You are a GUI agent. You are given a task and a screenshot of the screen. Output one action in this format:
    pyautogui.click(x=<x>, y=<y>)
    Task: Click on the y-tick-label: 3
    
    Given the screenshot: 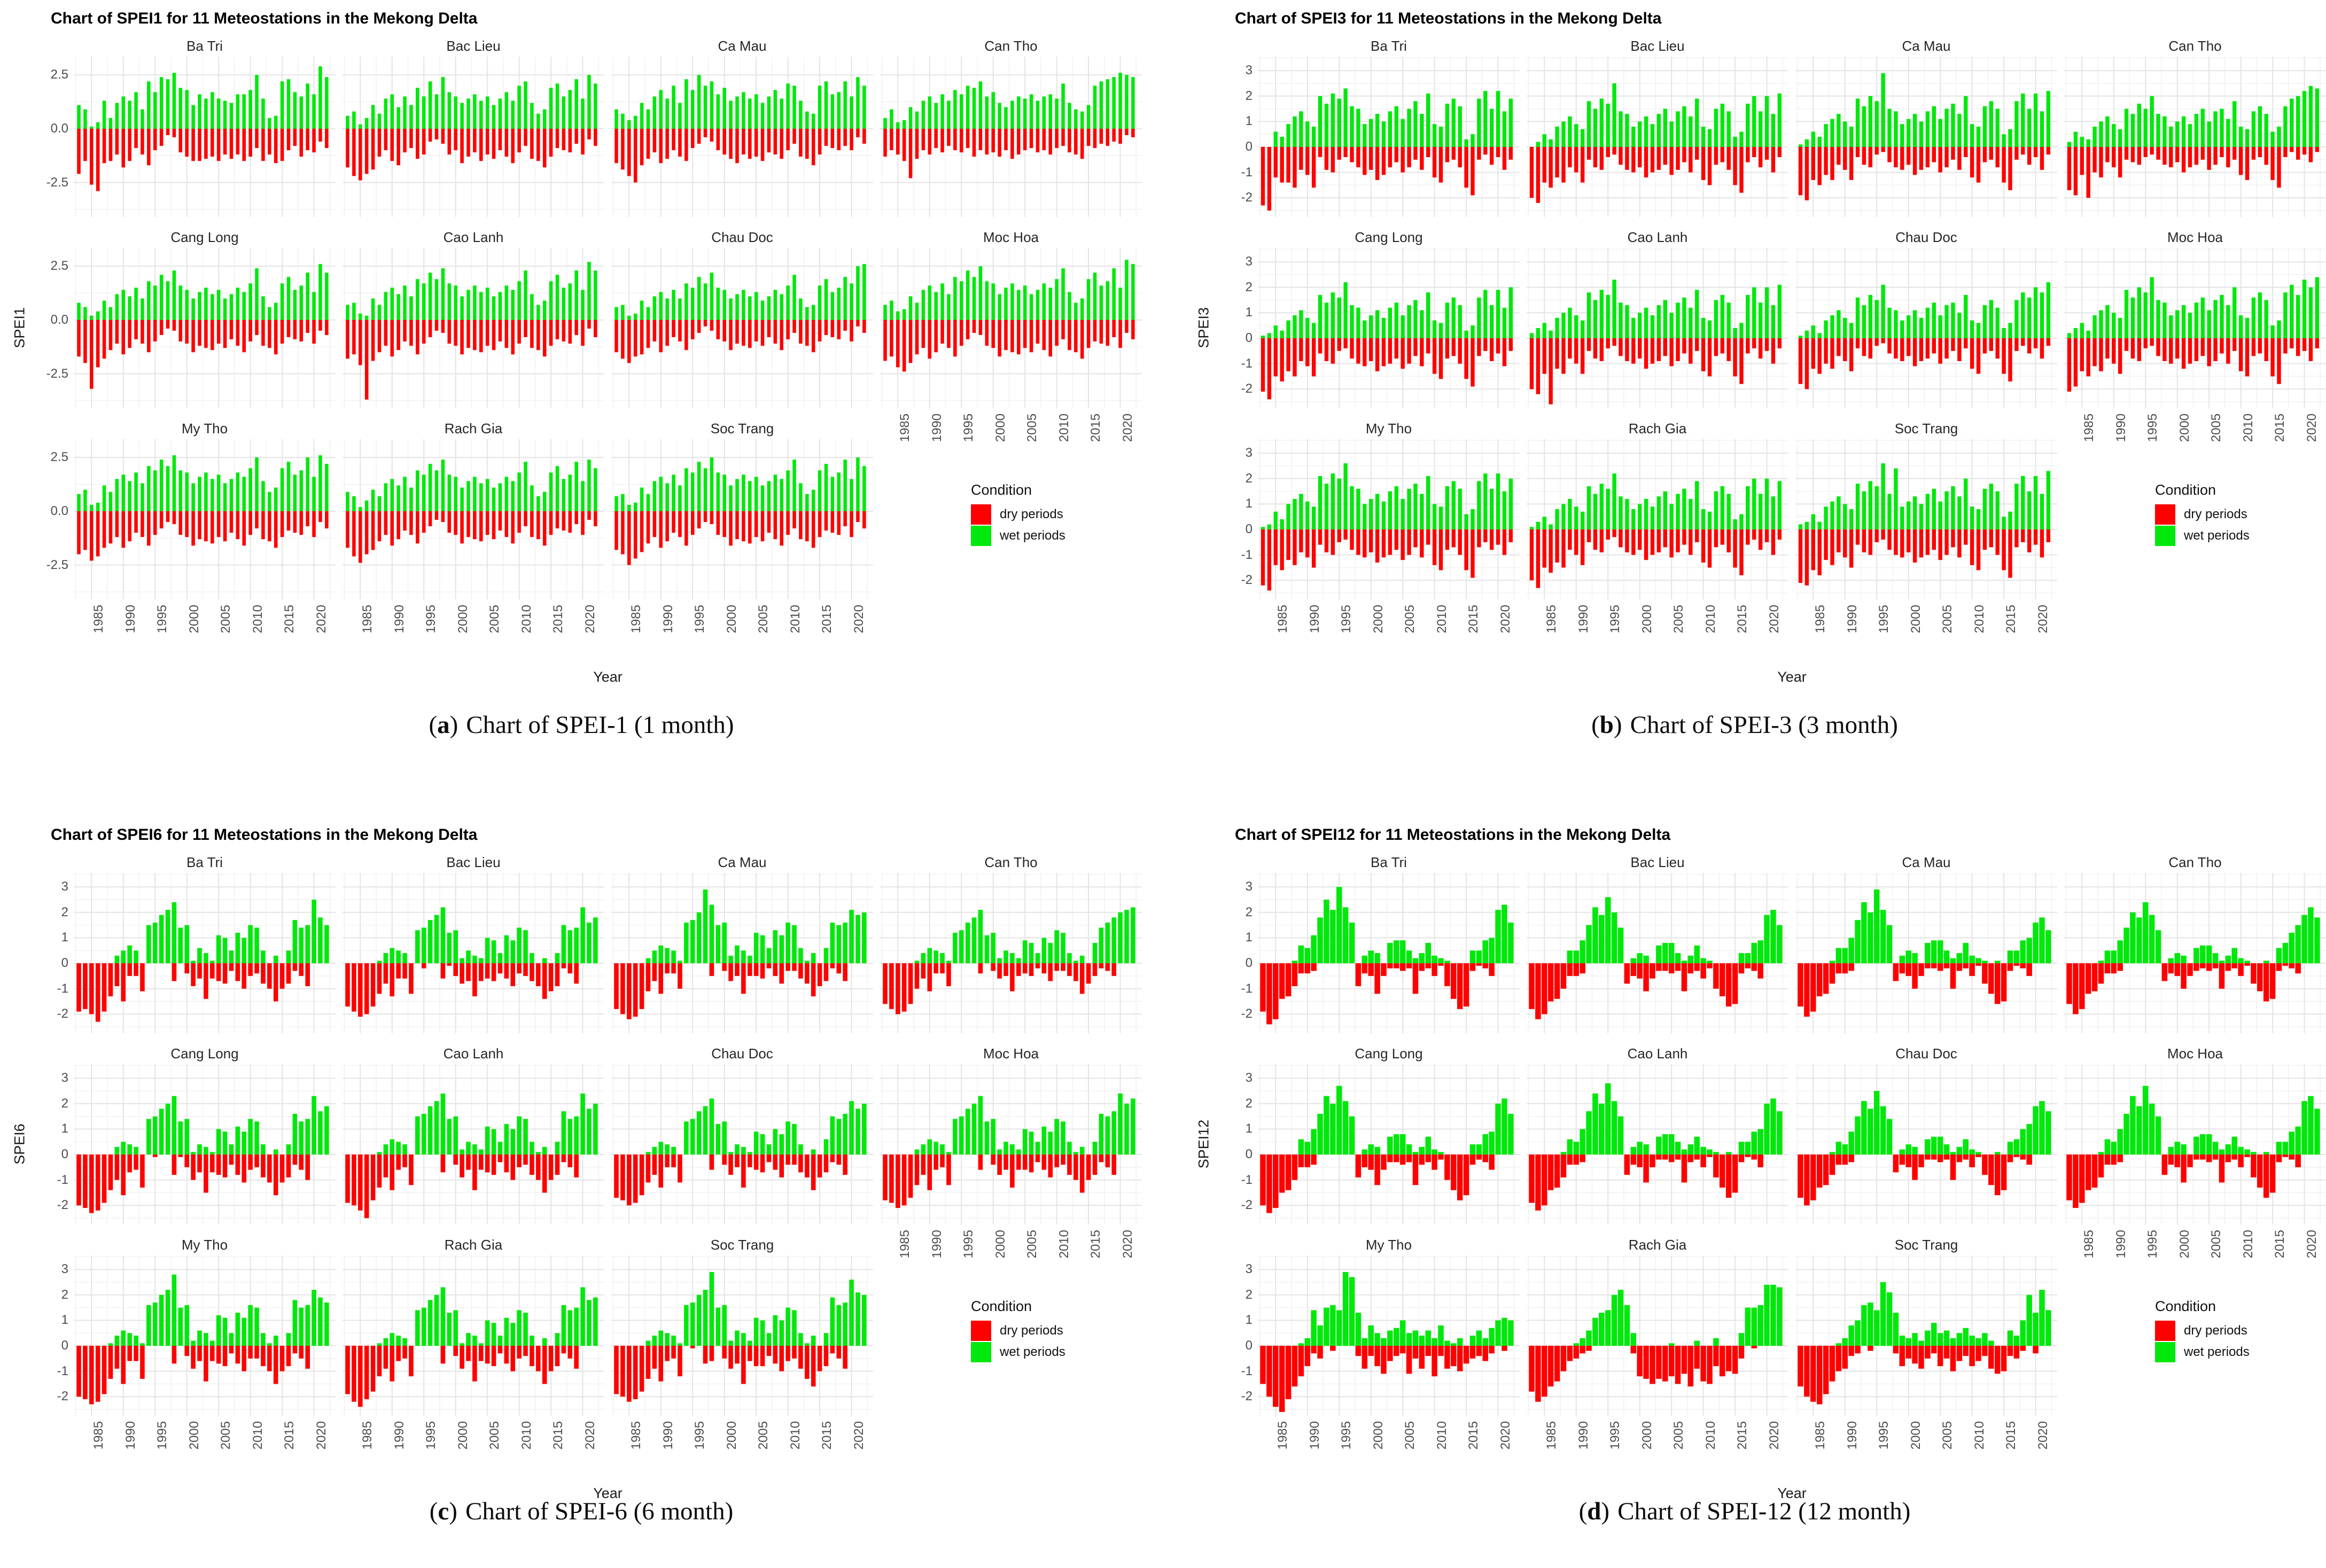 What is the action you would take?
    pyautogui.click(x=1249, y=261)
    